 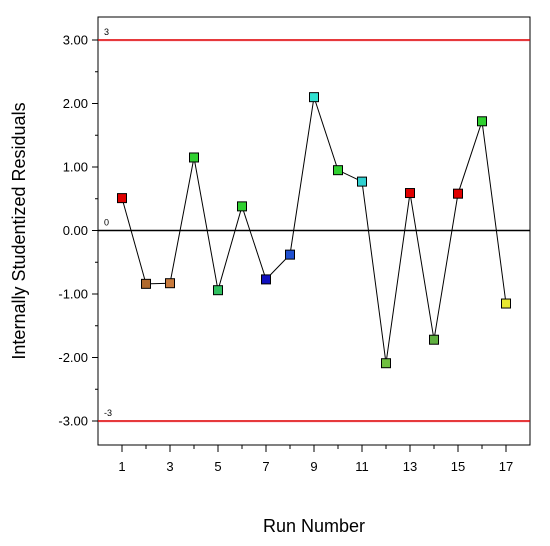 I want to click on y-tick-label: -3.00, so click(x=73, y=421).